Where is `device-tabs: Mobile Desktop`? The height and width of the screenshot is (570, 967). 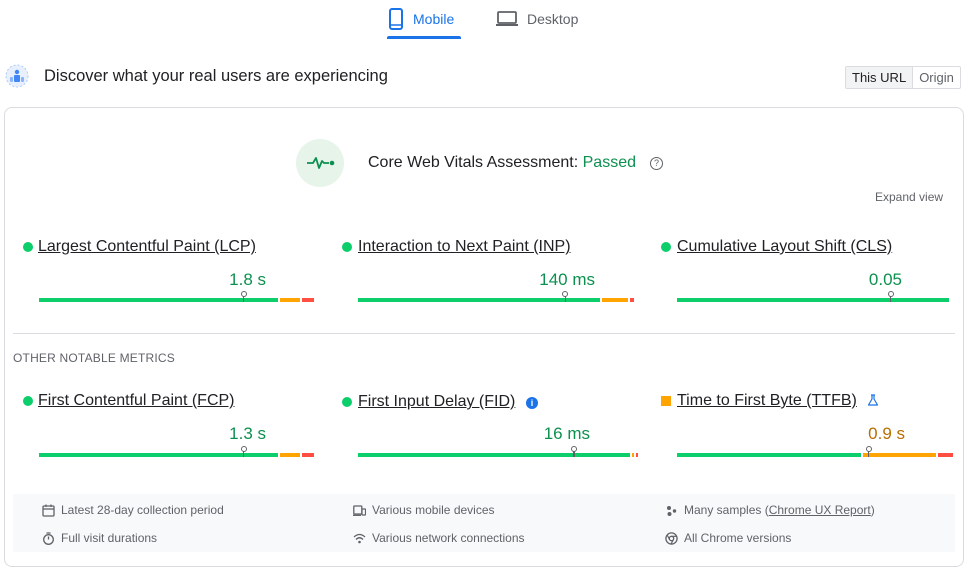
device-tabs: Mobile Desktop is located at coordinates (483, 20).